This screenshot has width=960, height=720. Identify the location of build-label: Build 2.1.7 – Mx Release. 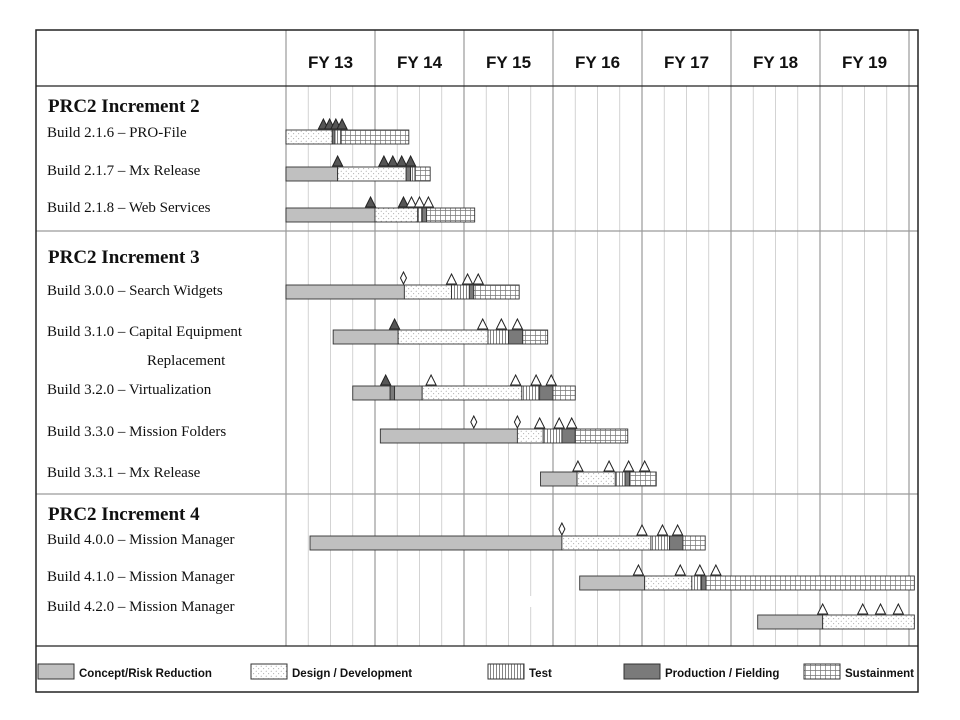
(124, 171).